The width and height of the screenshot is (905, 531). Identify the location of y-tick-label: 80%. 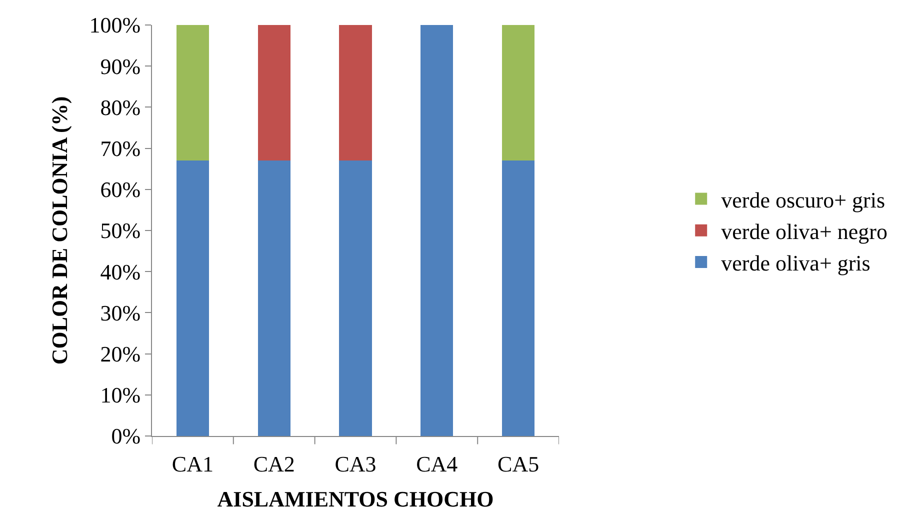
(120, 107).